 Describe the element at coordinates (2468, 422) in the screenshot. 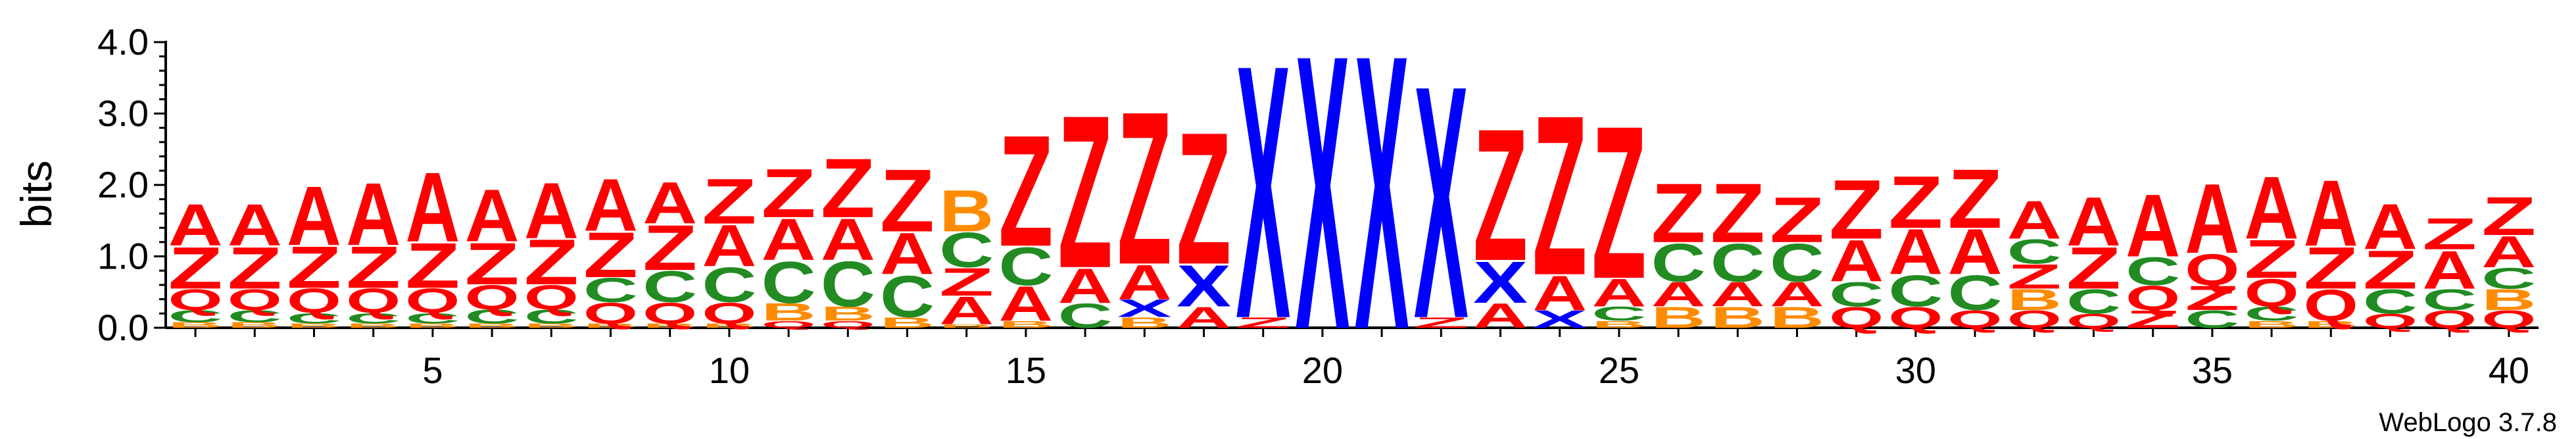

I see `credit-label: WebLogo 3.7.8` at that location.